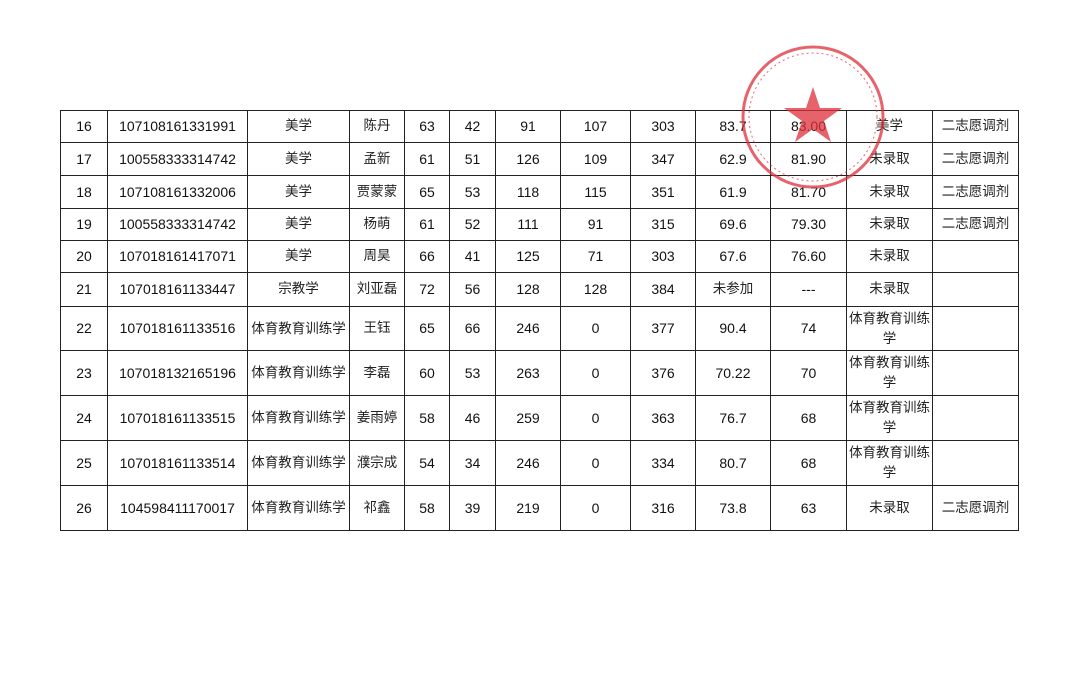 This screenshot has height=674, width=1081. I want to click on cell-retest-score: 76.7, so click(733, 418).